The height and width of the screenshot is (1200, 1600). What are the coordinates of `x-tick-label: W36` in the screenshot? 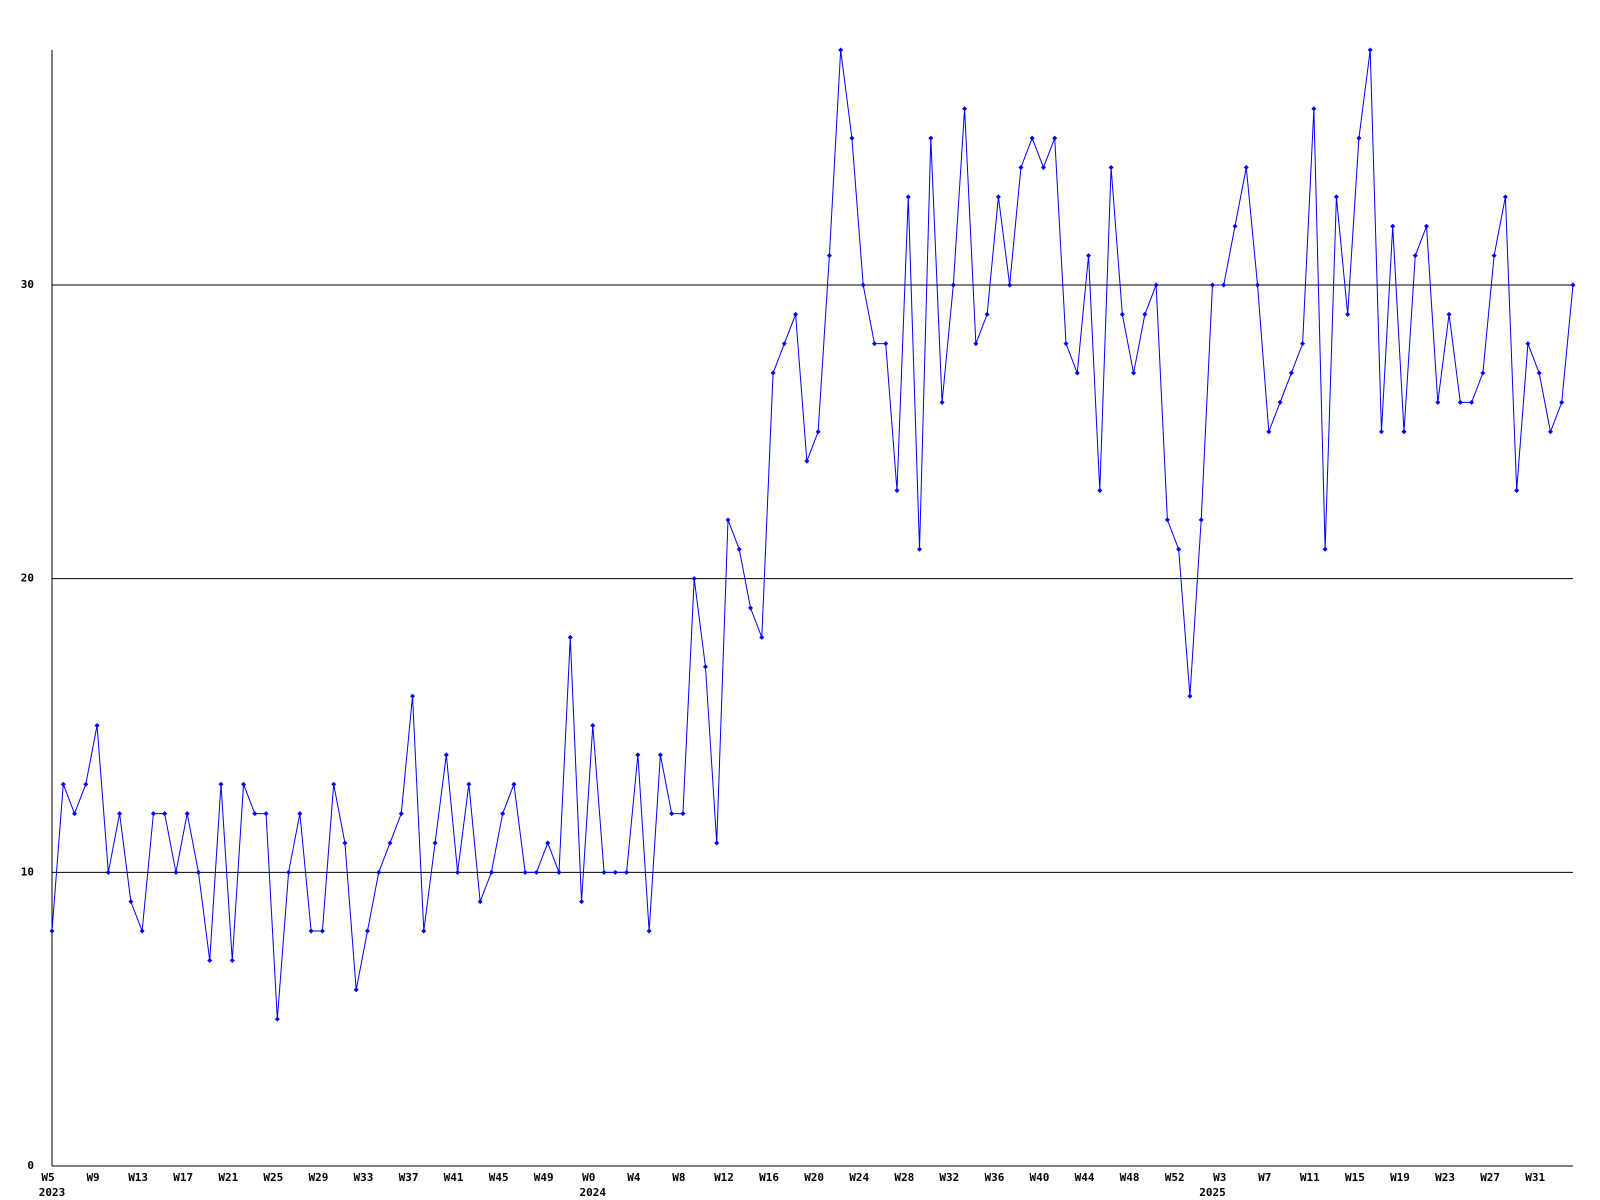 It's located at (994, 1177).